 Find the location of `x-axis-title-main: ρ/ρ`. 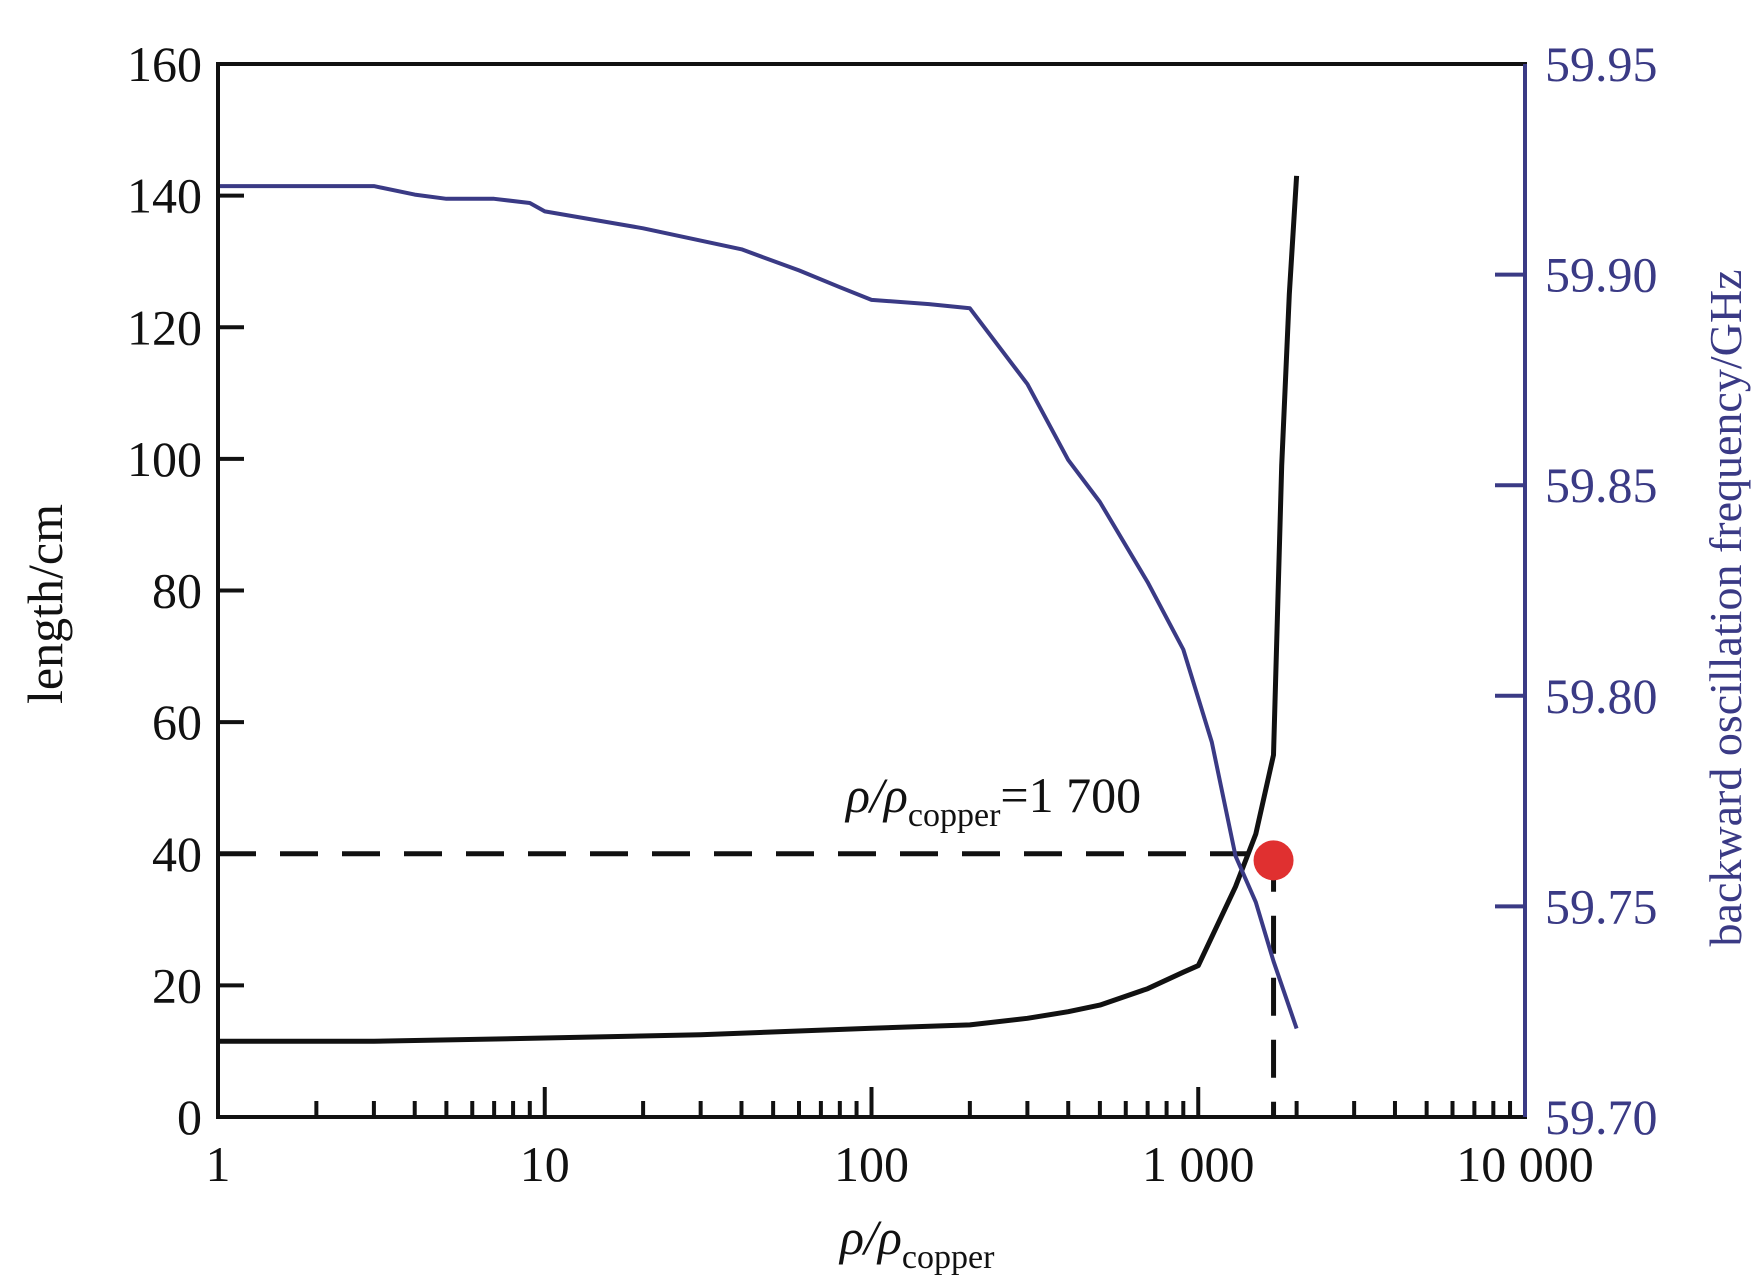

x-axis-title-main: ρ/ρ is located at coordinates (870, 1237).